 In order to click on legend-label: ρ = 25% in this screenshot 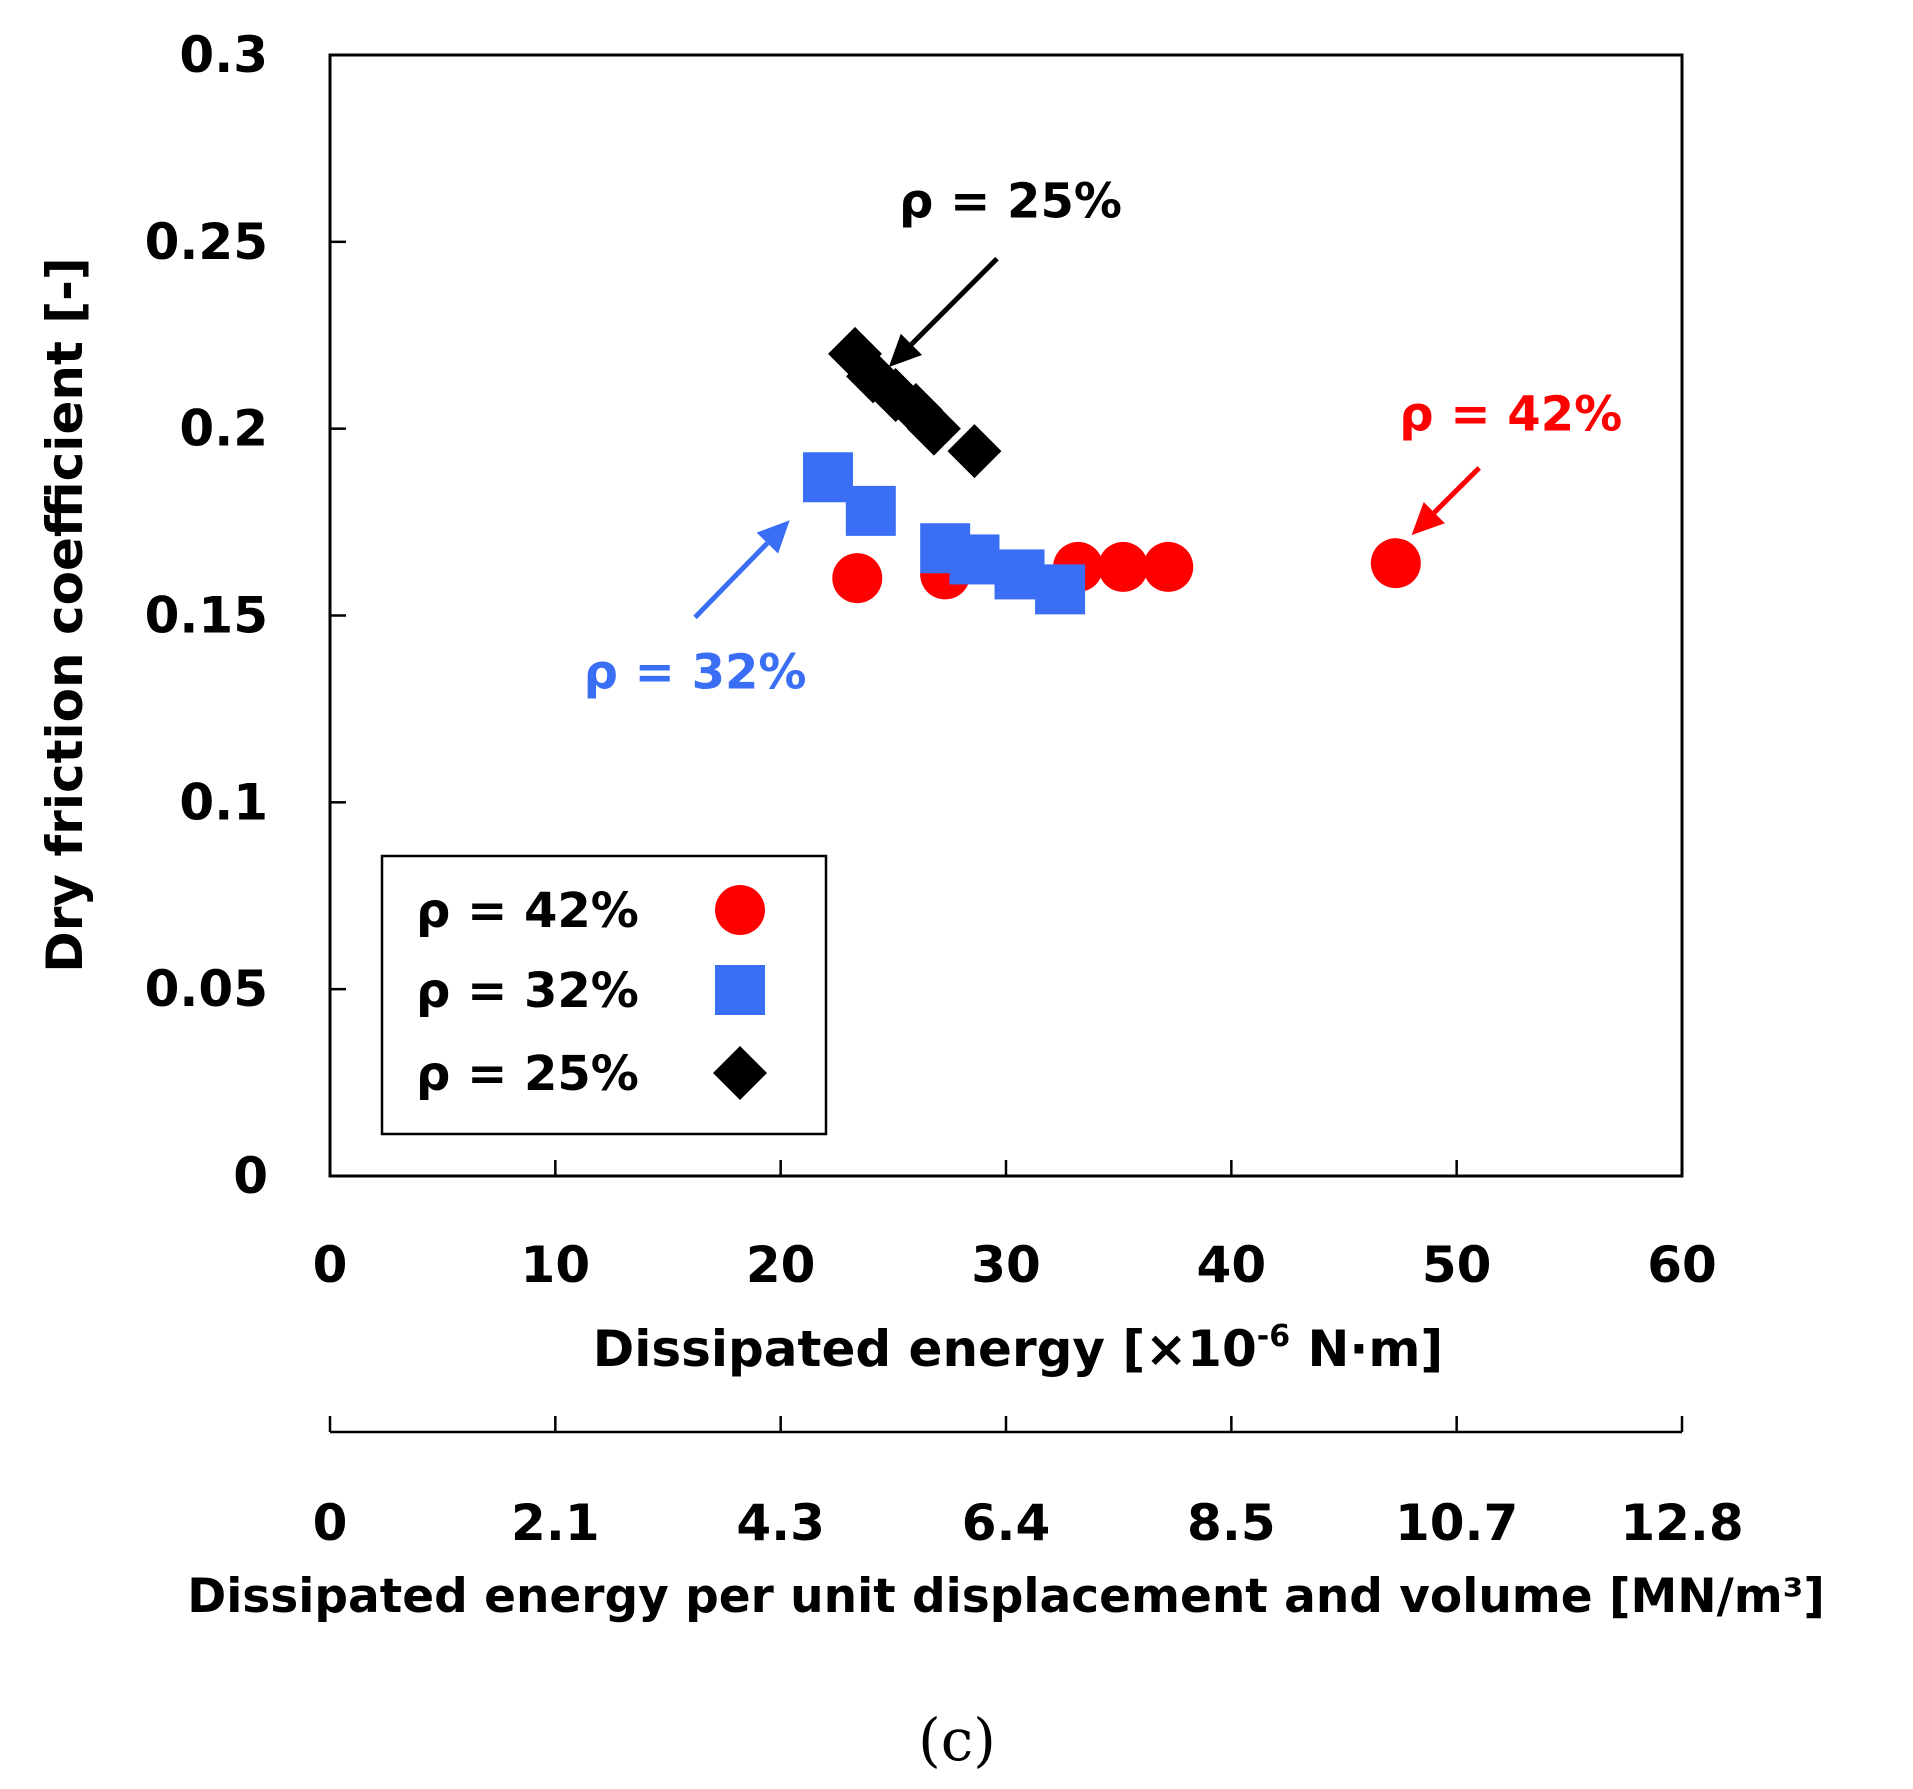, I will do `click(527, 1074)`.